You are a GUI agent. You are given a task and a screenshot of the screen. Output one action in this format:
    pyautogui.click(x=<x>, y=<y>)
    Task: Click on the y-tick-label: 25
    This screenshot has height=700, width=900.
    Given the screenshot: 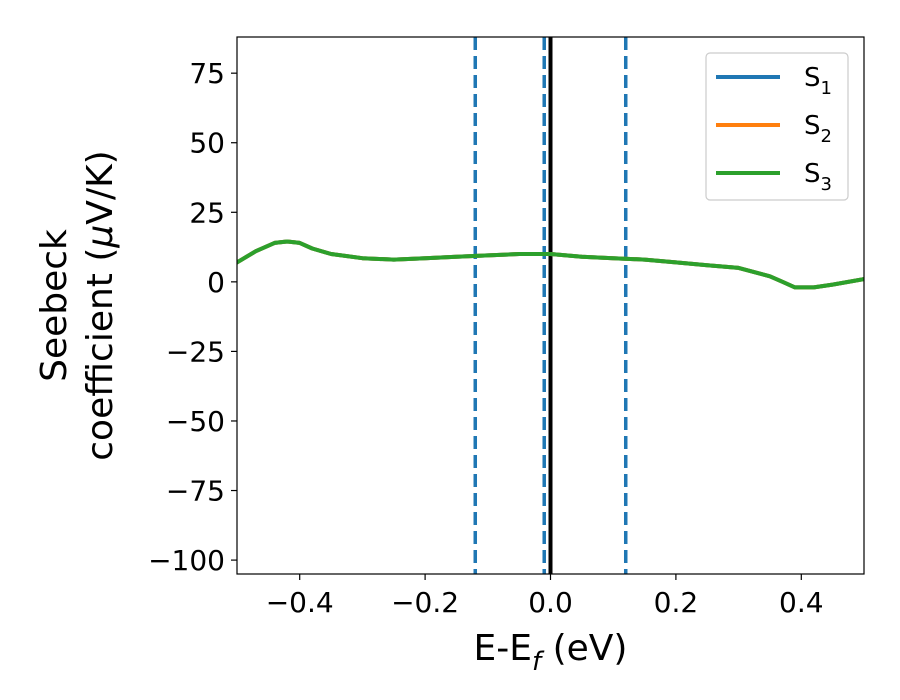 What is the action you would take?
    pyautogui.click(x=207, y=212)
    